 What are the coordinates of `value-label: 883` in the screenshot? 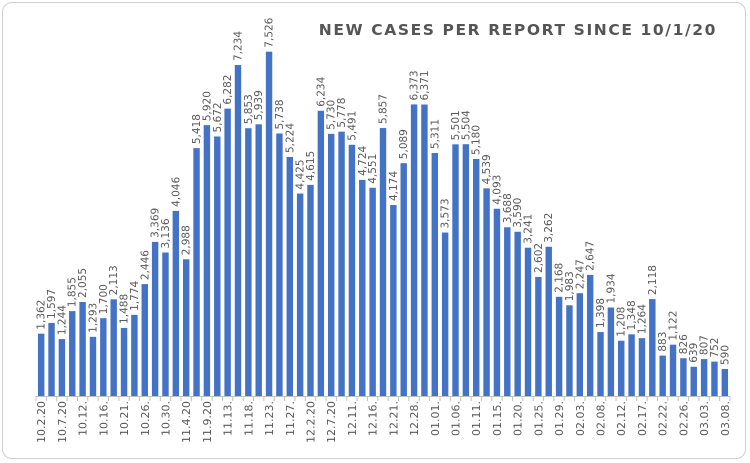 It's located at (663, 342).